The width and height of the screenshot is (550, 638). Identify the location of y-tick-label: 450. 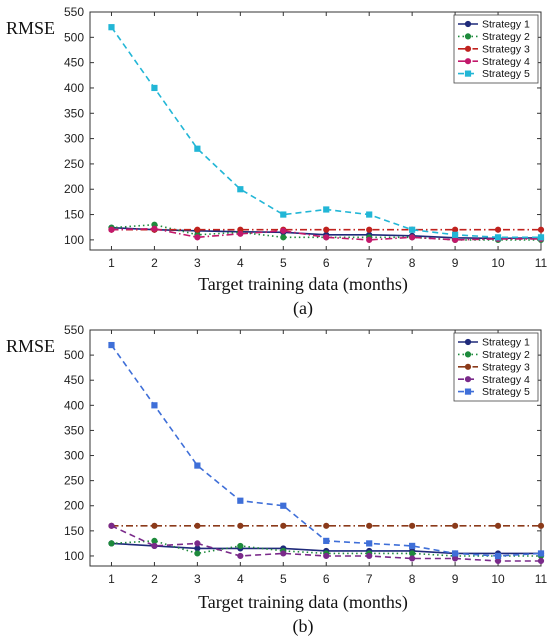
(74, 63).